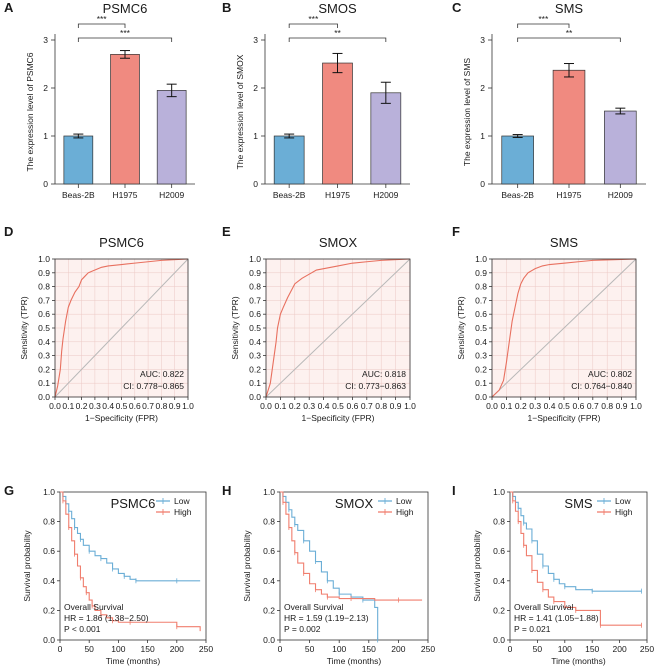  I want to click on x-tick-label: 0.1, so click(506, 406).